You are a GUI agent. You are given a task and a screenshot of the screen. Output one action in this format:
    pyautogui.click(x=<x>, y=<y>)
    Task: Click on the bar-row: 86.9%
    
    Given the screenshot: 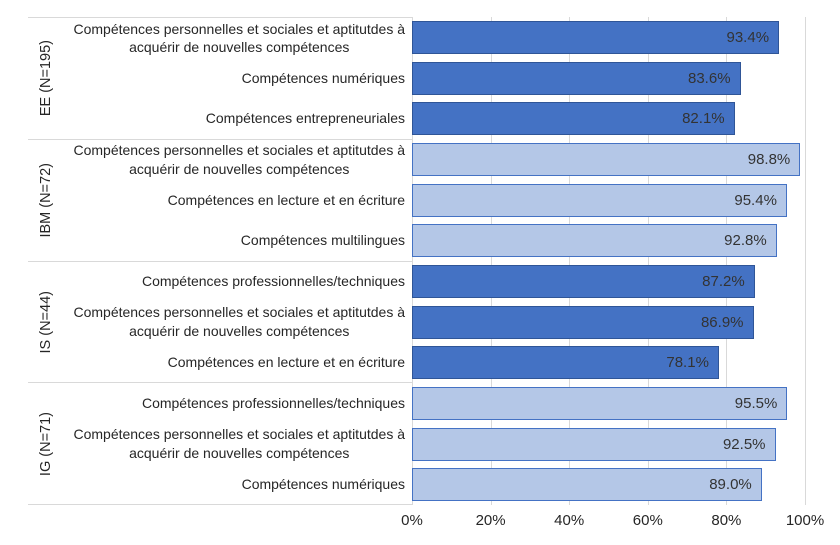 What is the action you would take?
    pyautogui.click(x=608, y=322)
    